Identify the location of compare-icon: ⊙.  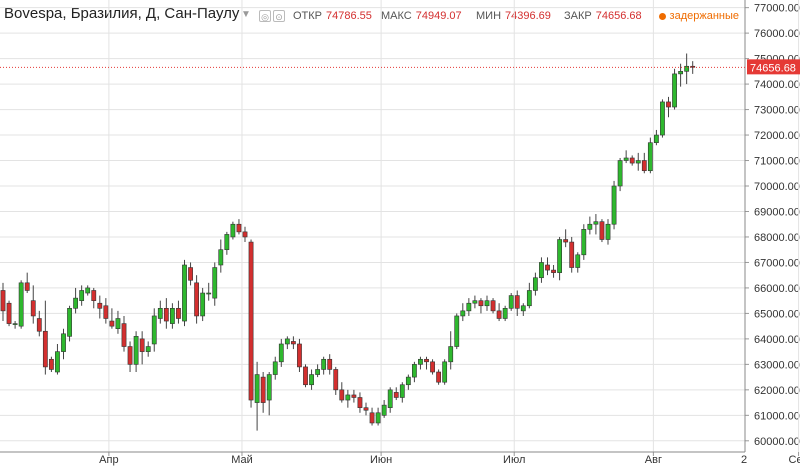
(279, 16).